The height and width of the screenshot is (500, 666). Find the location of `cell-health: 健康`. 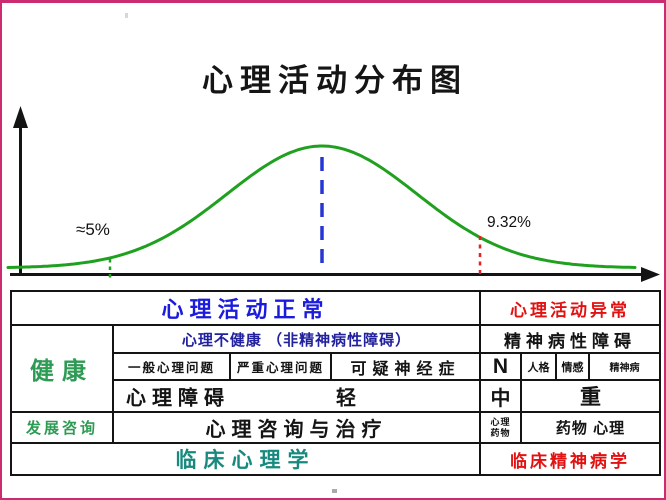

cell-health: 健康 is located at coordinates (62, 368).